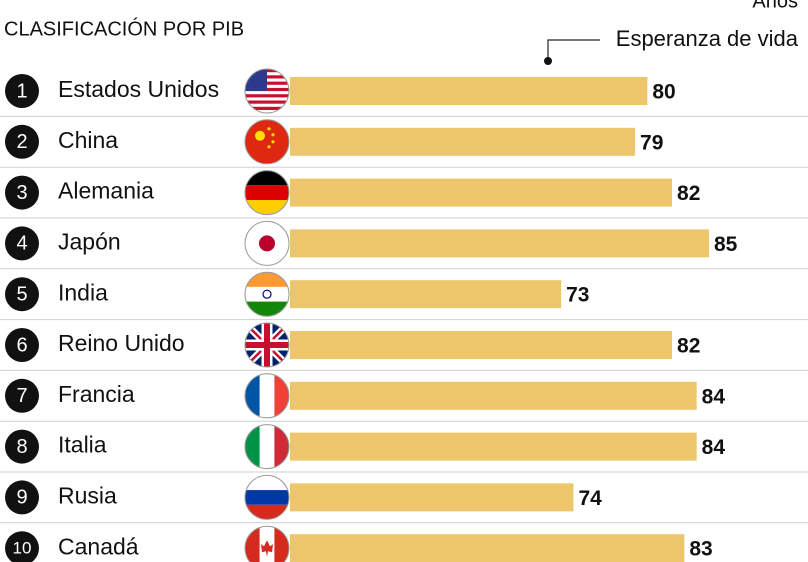 This screenshot has height=562, width=808. Describe the element at coordinates (21, 498) in the screenshot. I see `rank-label: 9` at that location.